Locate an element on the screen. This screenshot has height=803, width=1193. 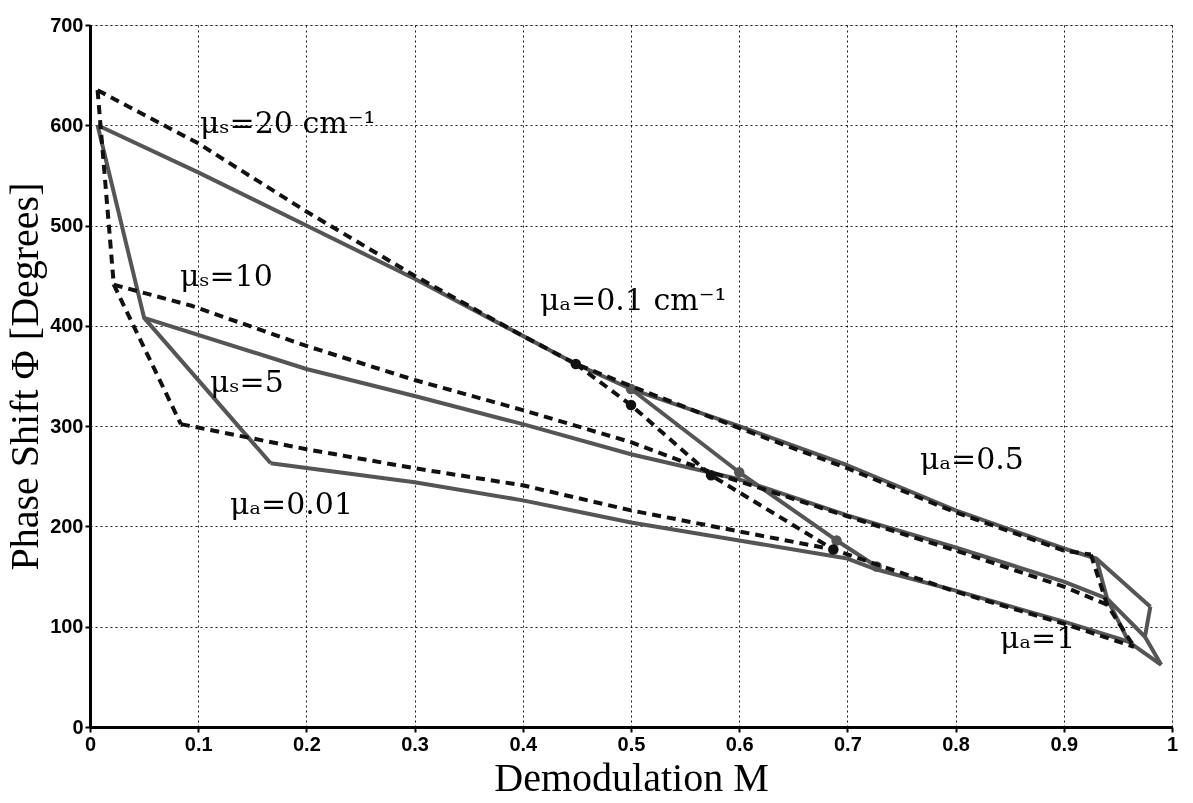
y-tick-label: 400 is located at coordinates (67, 325).